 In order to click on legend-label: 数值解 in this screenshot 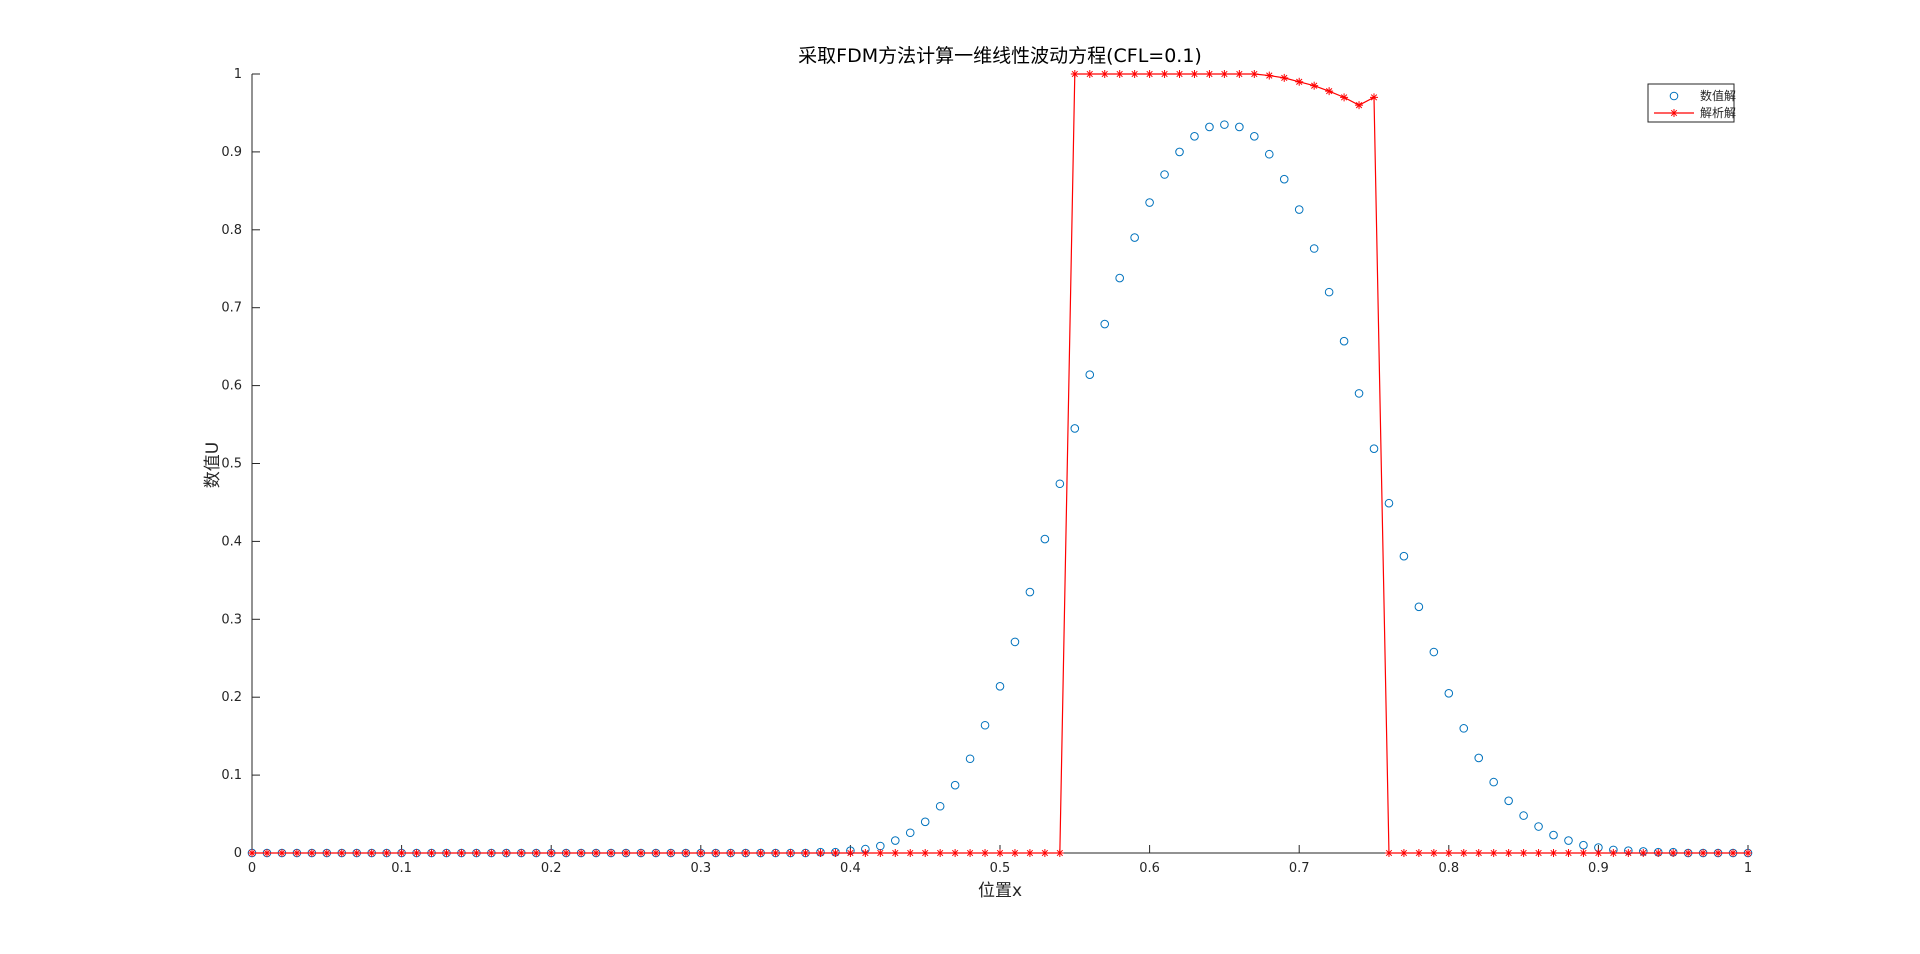, I will do `click(1718, 95)`.